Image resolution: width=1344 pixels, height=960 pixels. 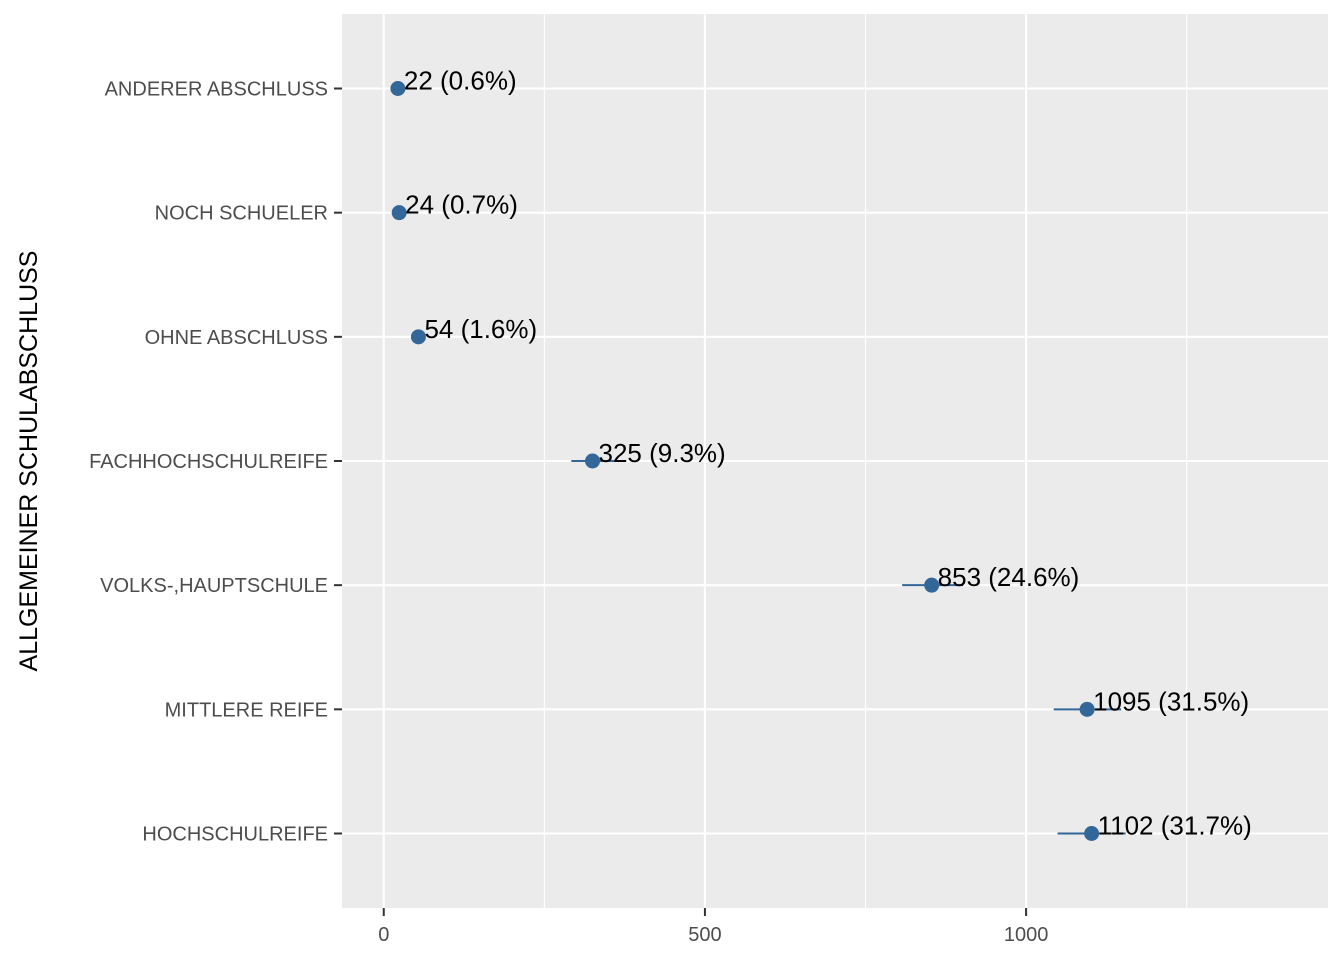 What do you see at coordinates (216, 90) in the screenshot?
I see `y-tick-label: ANDERER ABSCHLUSS` at bounding box center [216, 90].